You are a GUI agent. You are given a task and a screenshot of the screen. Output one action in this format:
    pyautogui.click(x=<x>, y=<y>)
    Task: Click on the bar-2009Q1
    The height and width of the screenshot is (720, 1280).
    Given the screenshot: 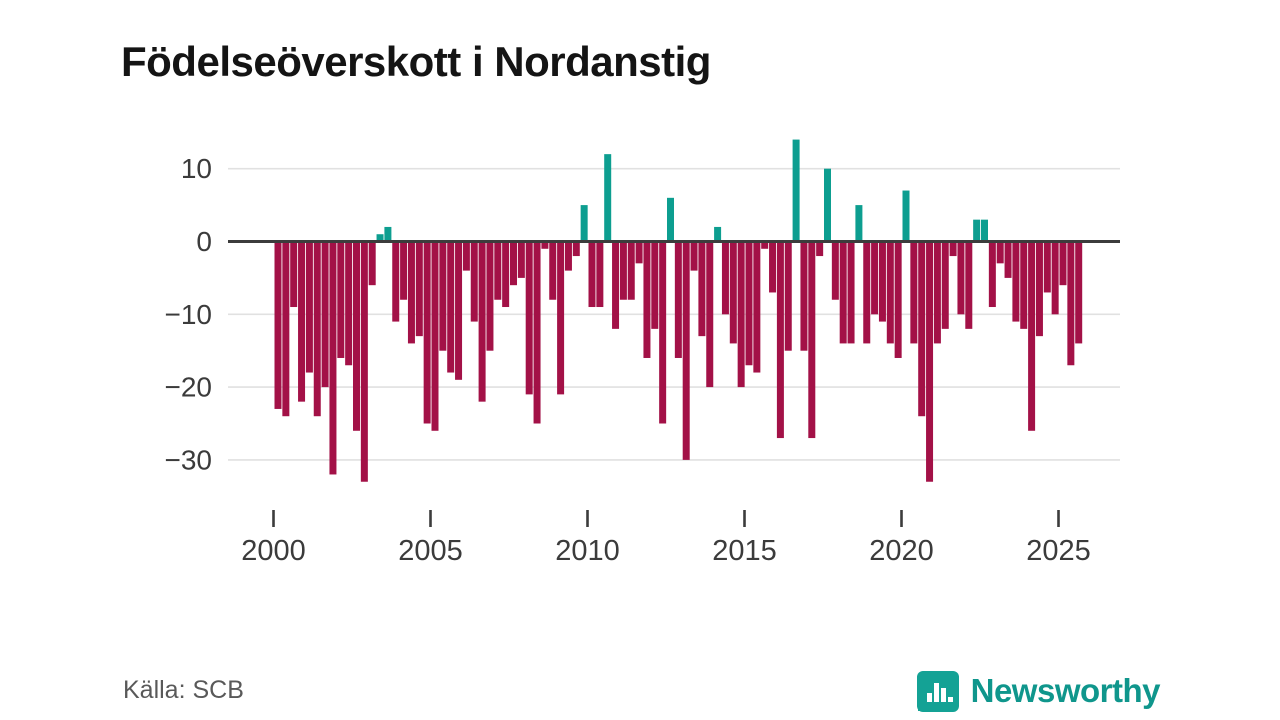 What is the action you would take?
    pyautogui.click(x=561, y=318)
    